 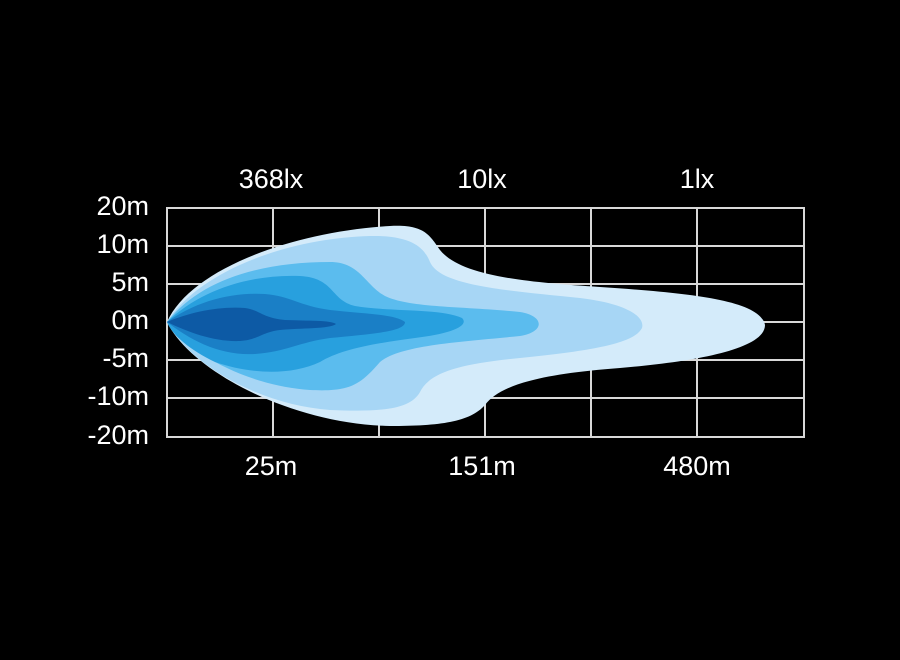 I want to click on y-label: -10m, so click(x=118, y=396).